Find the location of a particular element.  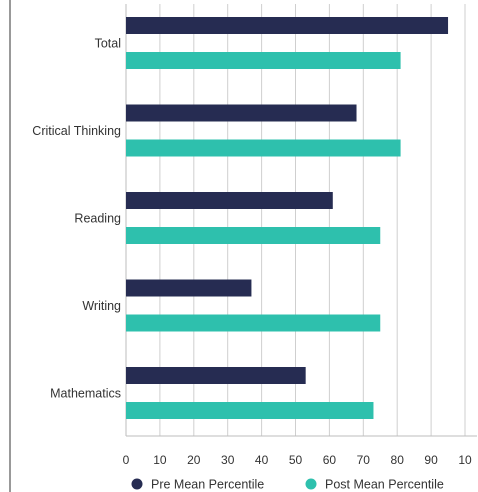

category-label-writing: Writing is located at coordinates (101, 306).